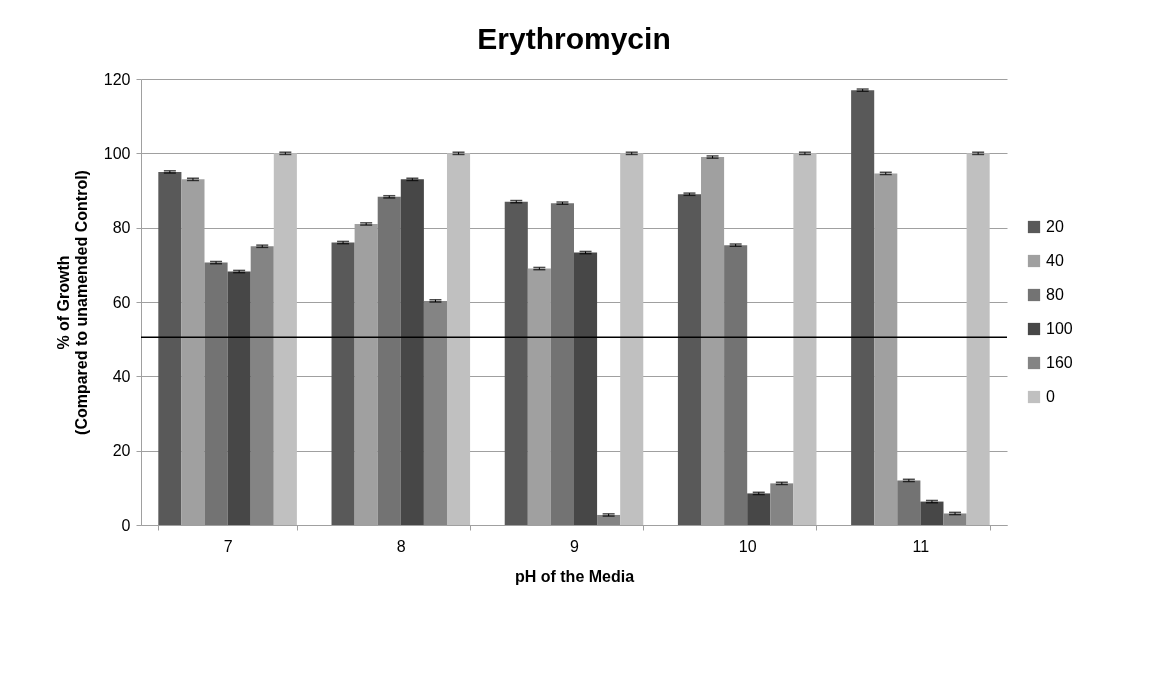  Describe the element at coordinates (121, 302) in the screenshot. I see `y-tick-label: 60` at that location.